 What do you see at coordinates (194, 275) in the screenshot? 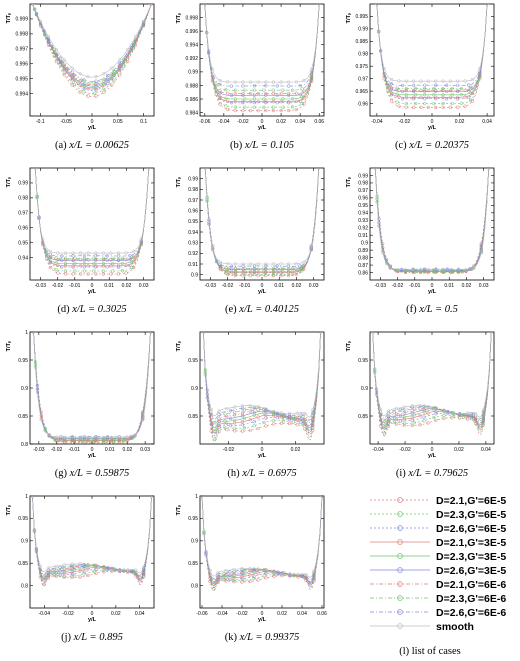
I see `y-tick-label: 0.9` at bounding box center [194, 275].